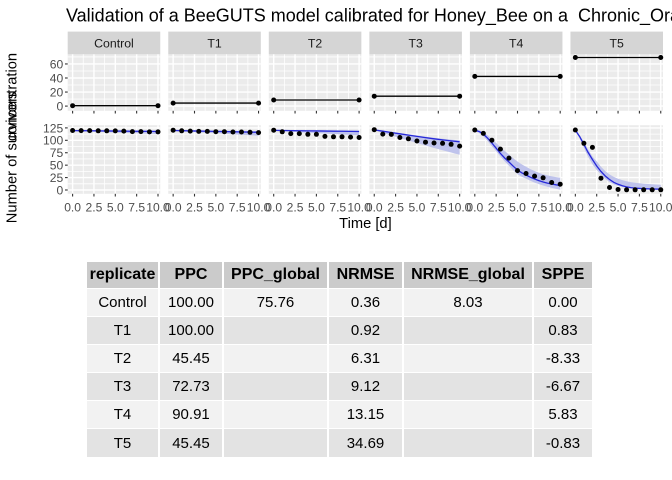 This screenshot has height=480, width=672. What do you see at coordinates (57, 64) in the screenshot?
I see `svg-text: 60` at bounding box center [57, 64].